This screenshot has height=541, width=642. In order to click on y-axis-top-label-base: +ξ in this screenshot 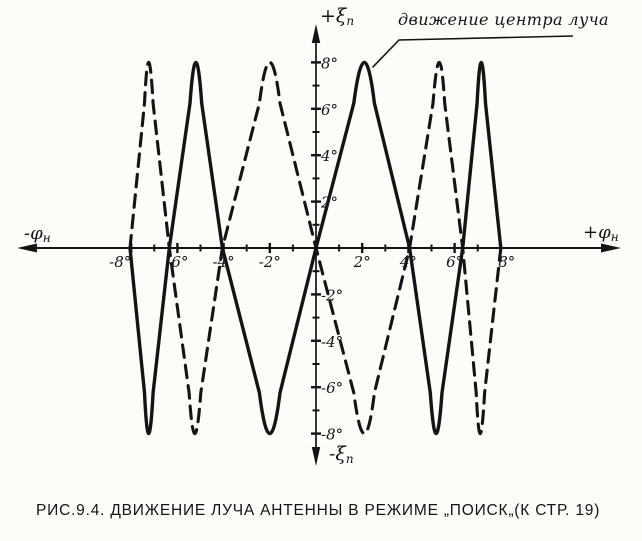, I will do `click(333, 16)`.